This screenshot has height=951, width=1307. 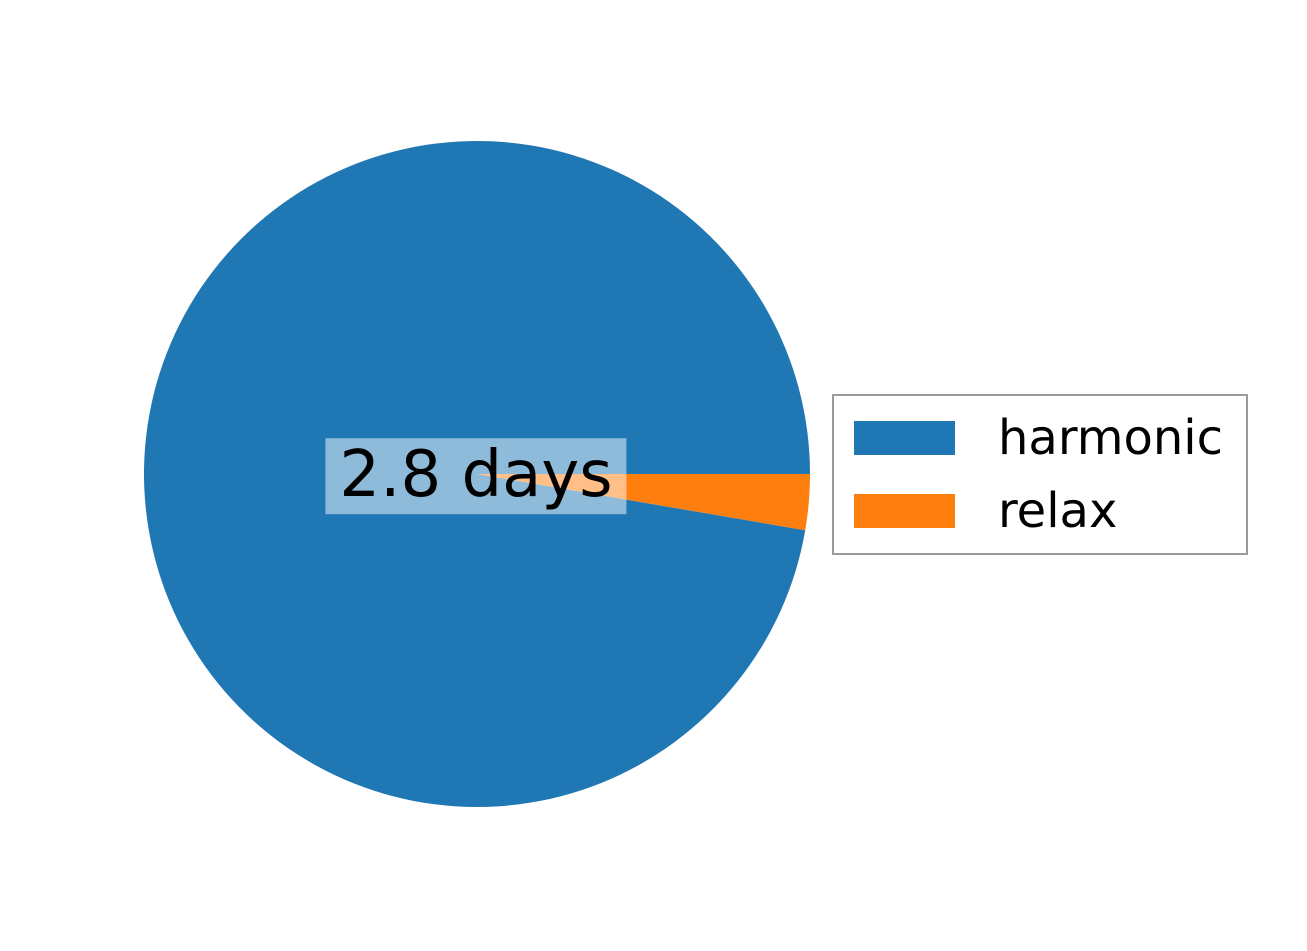 What do you see at coordinates (1040, 474) in the screenshot?
I see `legend: harmonic relax` at bounding box center [1040, 474].